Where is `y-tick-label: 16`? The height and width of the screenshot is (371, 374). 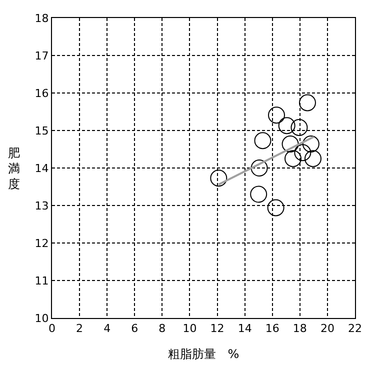 y-tick-label: 16 is located at coordinates (41, 93).